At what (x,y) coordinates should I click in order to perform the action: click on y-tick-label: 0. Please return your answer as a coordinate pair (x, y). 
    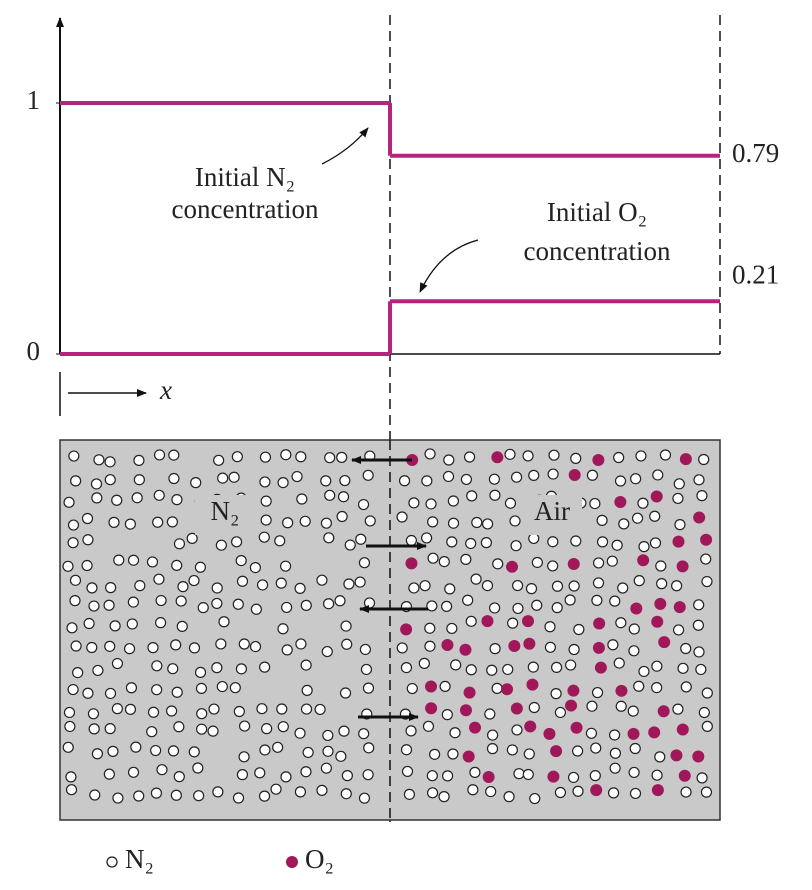
    Looking at the image, I should click on (34, 351).